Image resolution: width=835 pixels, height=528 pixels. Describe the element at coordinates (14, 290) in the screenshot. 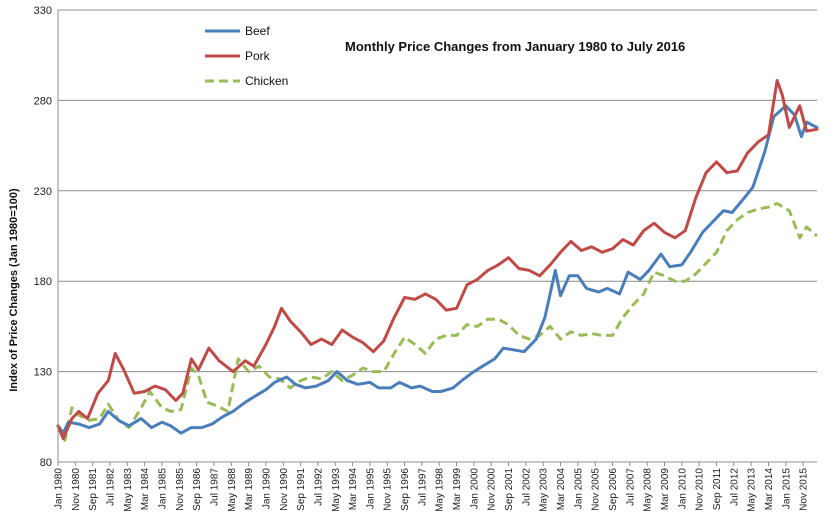

I see `y-axis-label: Index of Price Changes (Jan 1980=100)` at that location.